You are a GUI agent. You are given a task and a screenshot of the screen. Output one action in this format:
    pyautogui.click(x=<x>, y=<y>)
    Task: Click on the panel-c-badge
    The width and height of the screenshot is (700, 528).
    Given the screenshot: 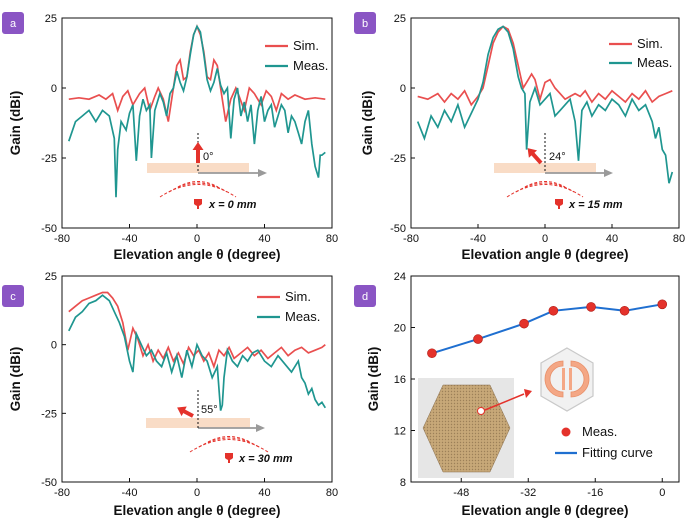 What is the action you would take?
    pyautogui.click(x=13, y=296)
    